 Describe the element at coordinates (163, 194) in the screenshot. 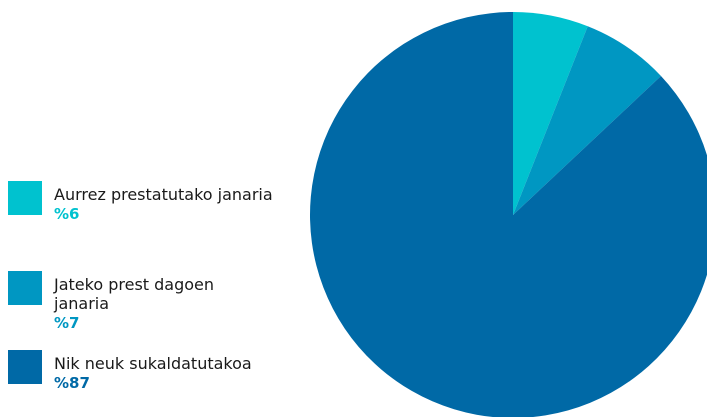

I see `legend-text: Aurrez prestatutako janaria` at that location.